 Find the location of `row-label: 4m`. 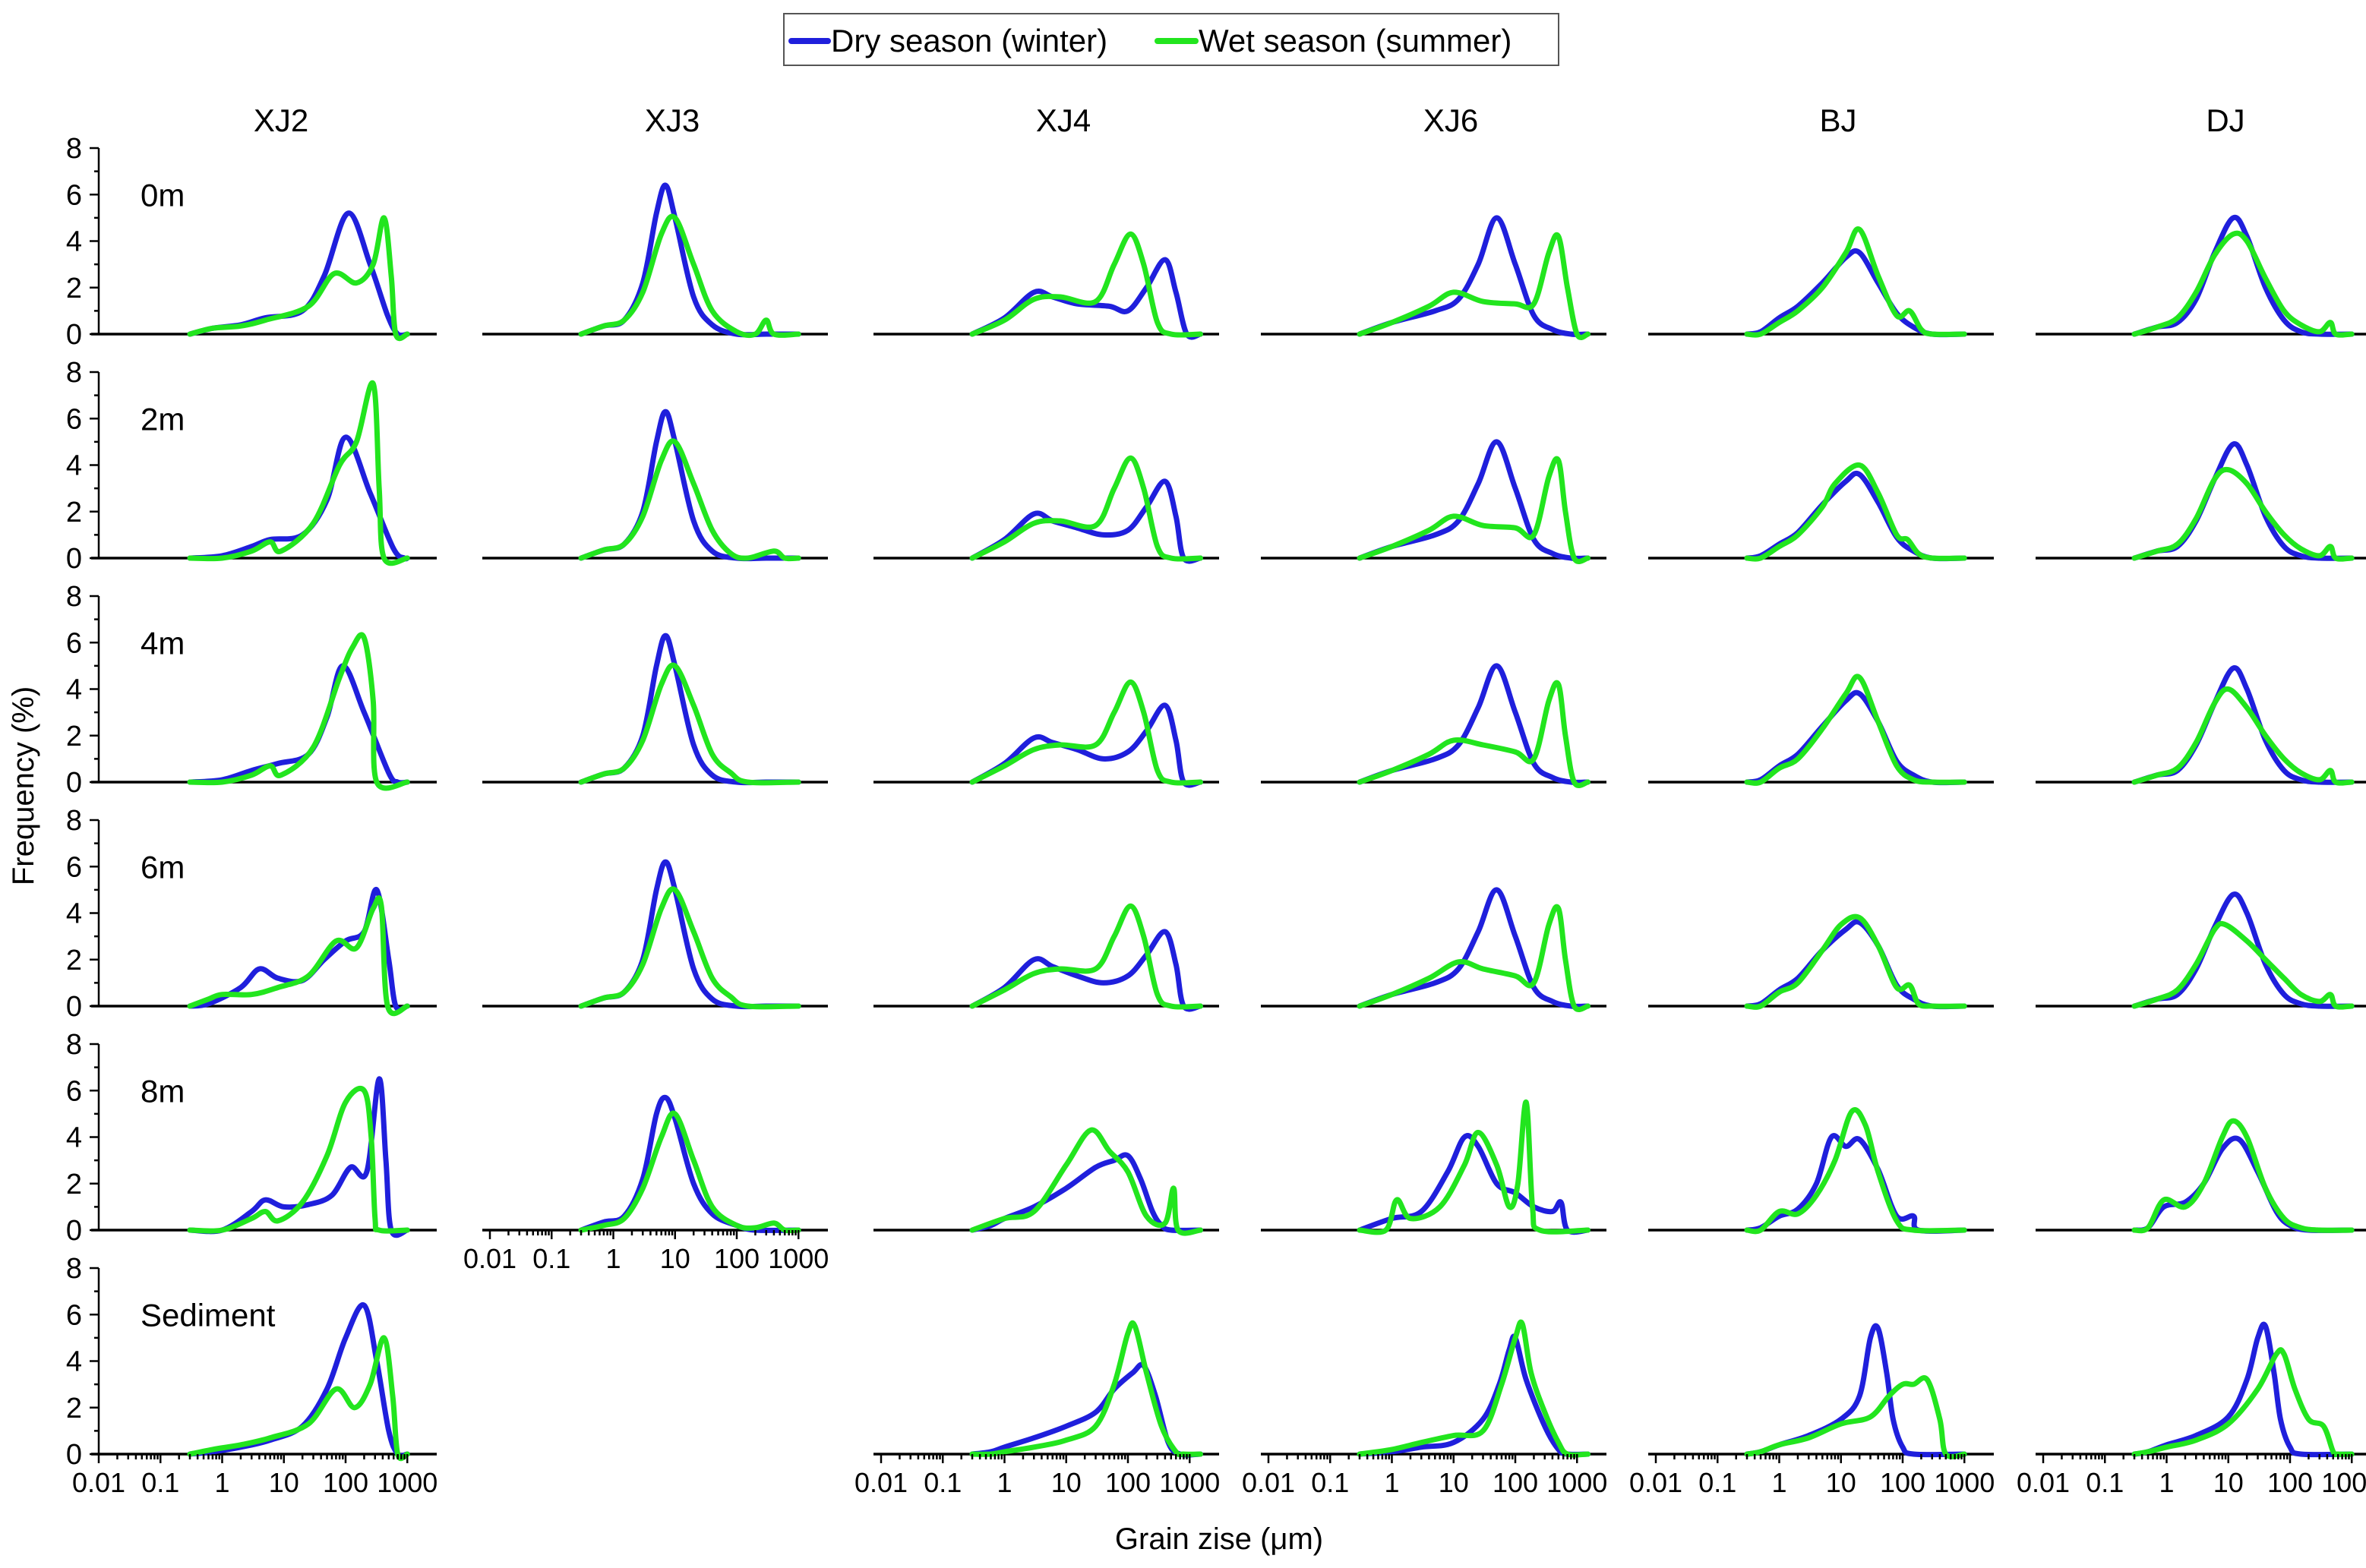

row-label: 4m is located at coordinates (163, 643).